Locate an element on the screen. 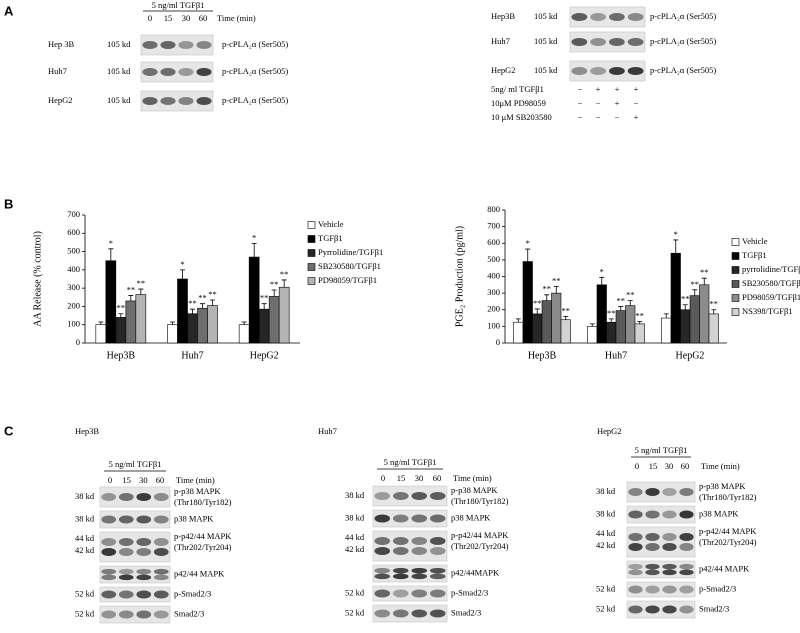 The height and width of the screenshot is (633, 800). y-tick-label: 300 is located at coordinates (73, 287).